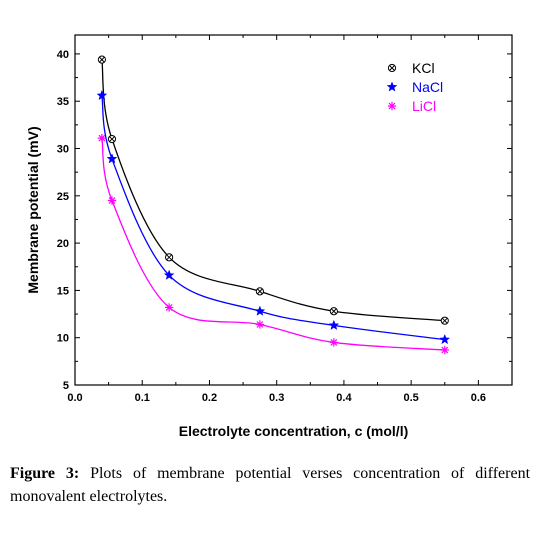 This screenshot has width=536, height=536. I want to click on legend-label-kcl: KCl, so click(423, 68).